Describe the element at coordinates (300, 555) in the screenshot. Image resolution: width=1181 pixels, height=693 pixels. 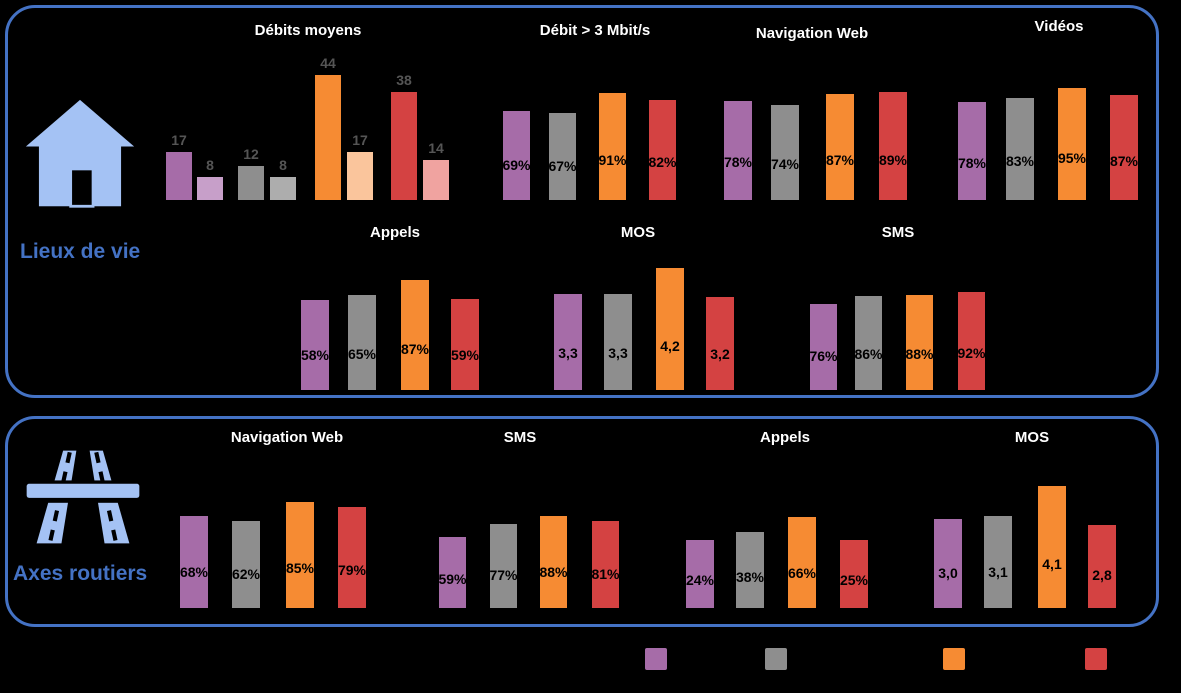
I see `bar-orange: 85%` at that location.